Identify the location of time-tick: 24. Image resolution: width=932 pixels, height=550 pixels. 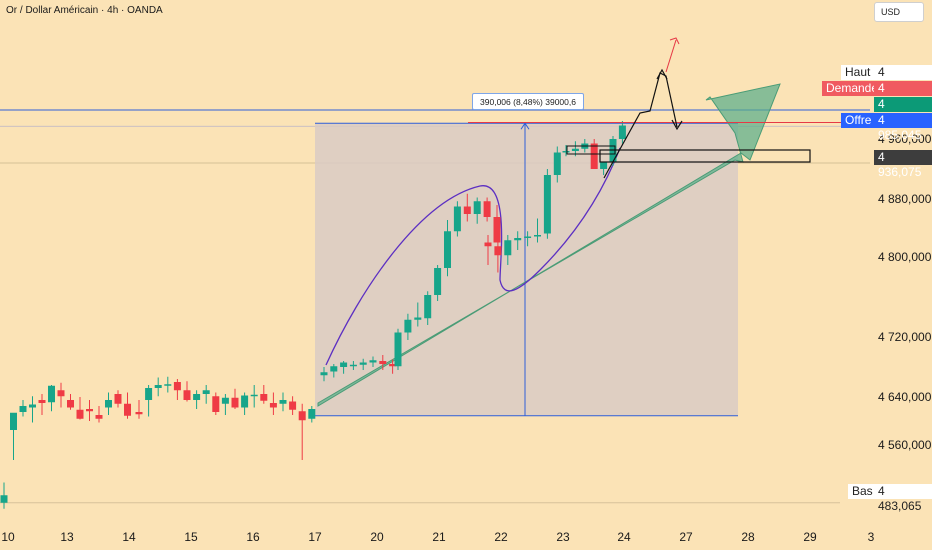
(624, 537).